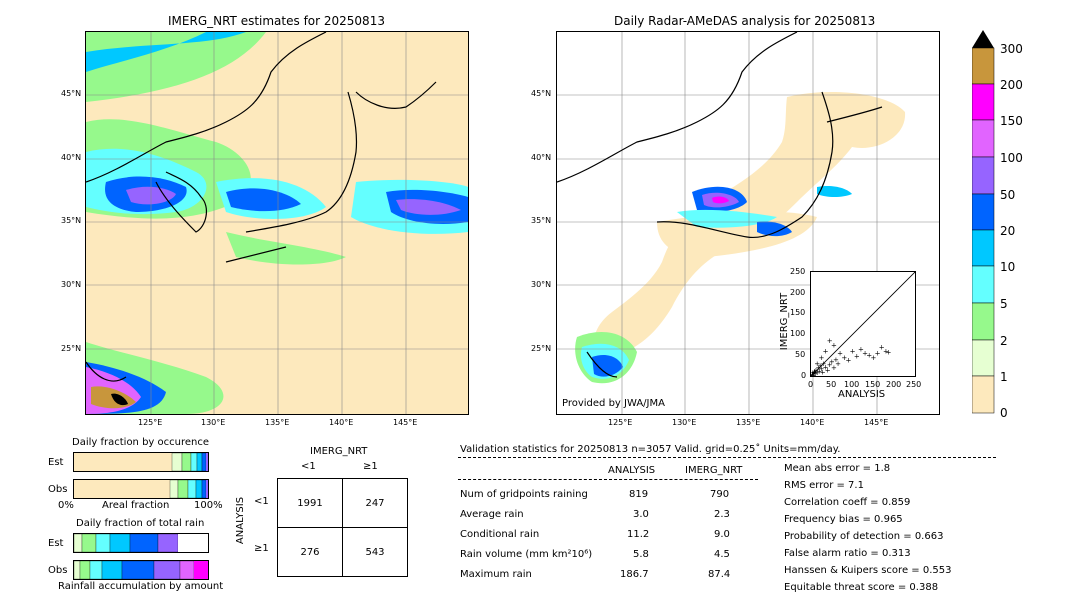  What do you see at coordinates (375, 552) in the screenshot?
I see `cell-tp: 543` at bounding box center [375, 552].